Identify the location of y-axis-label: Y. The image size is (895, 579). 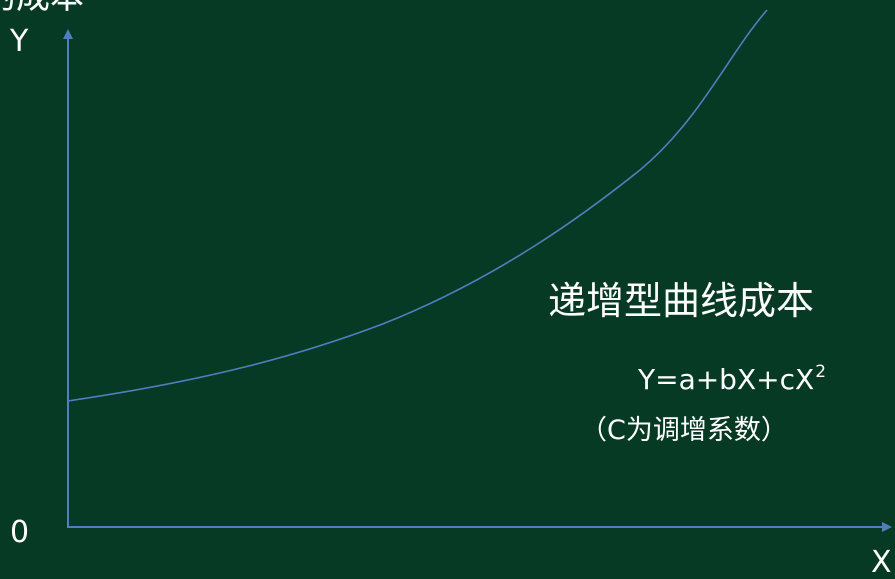
(19, 41).